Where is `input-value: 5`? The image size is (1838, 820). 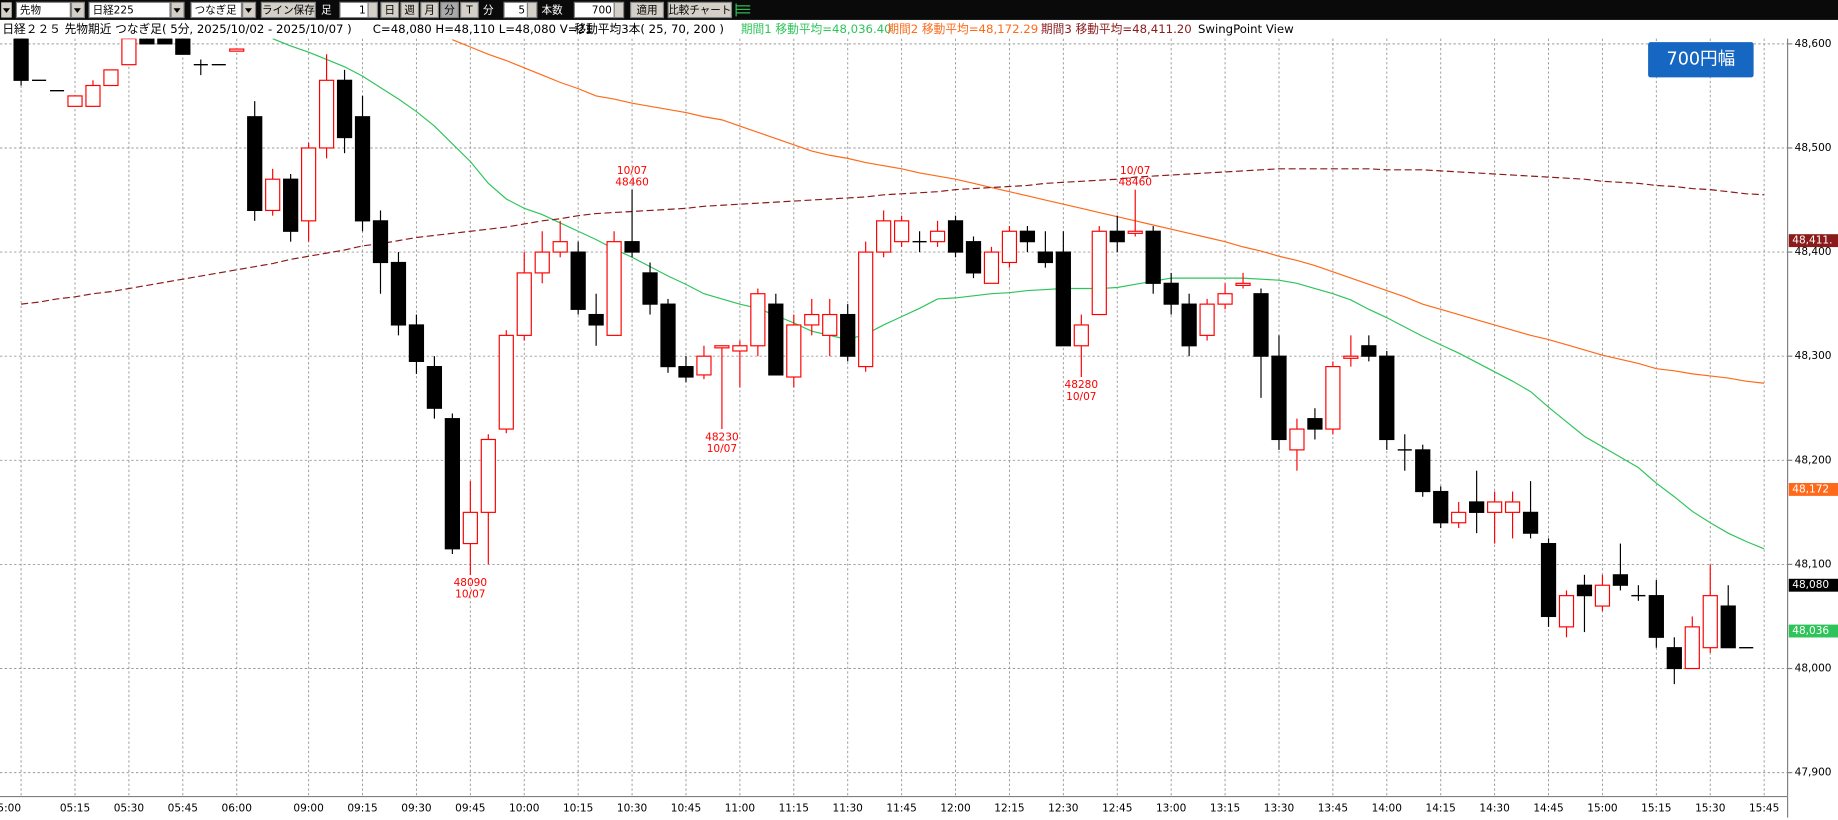 input-value: 5 is located at coordinates (521, 11).